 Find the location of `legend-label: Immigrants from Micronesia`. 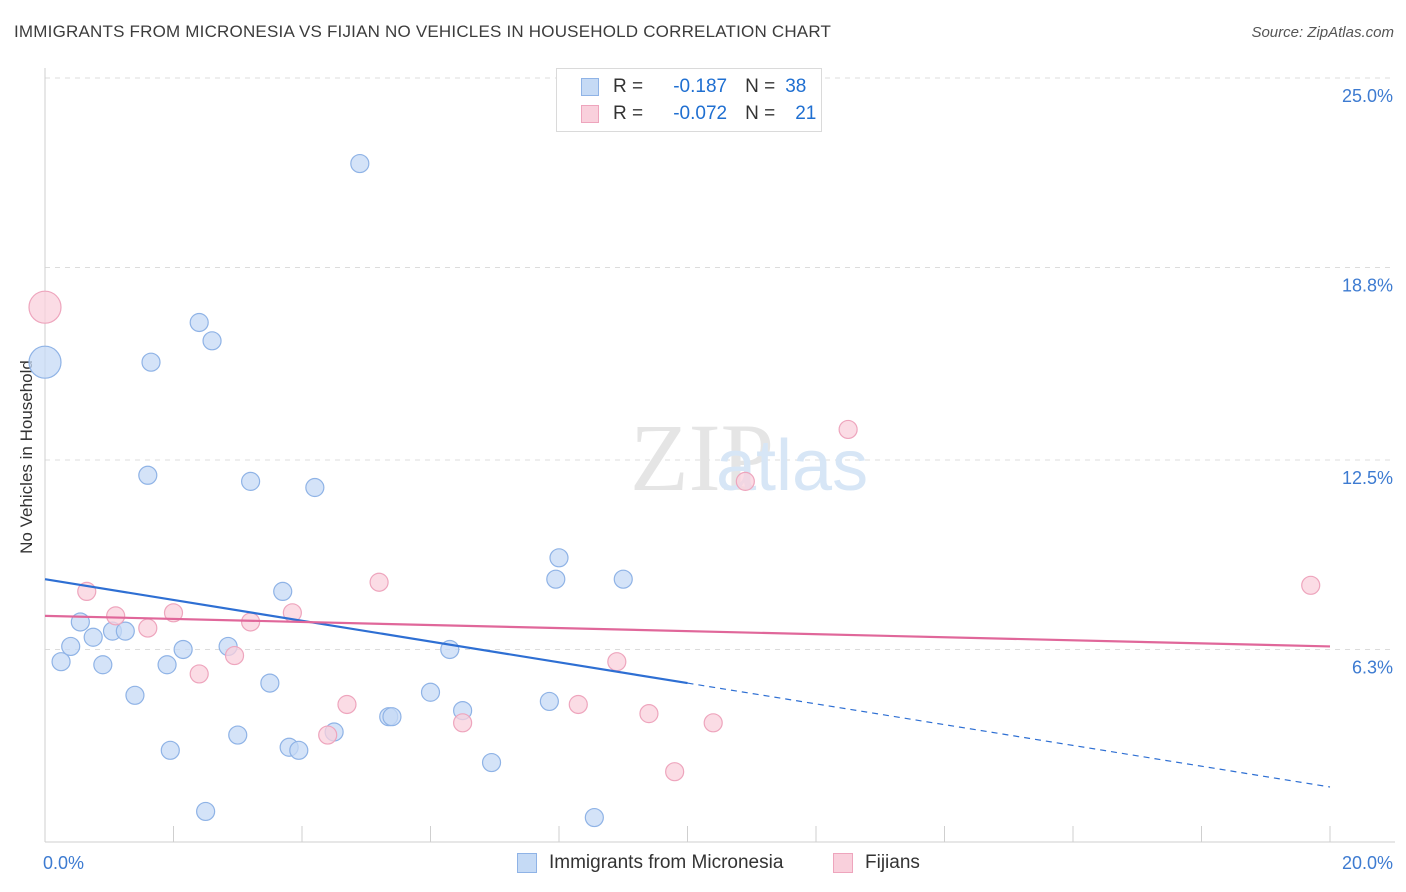

legend-label: Immigrants from Micronesia is located at coordinates (666, 862).